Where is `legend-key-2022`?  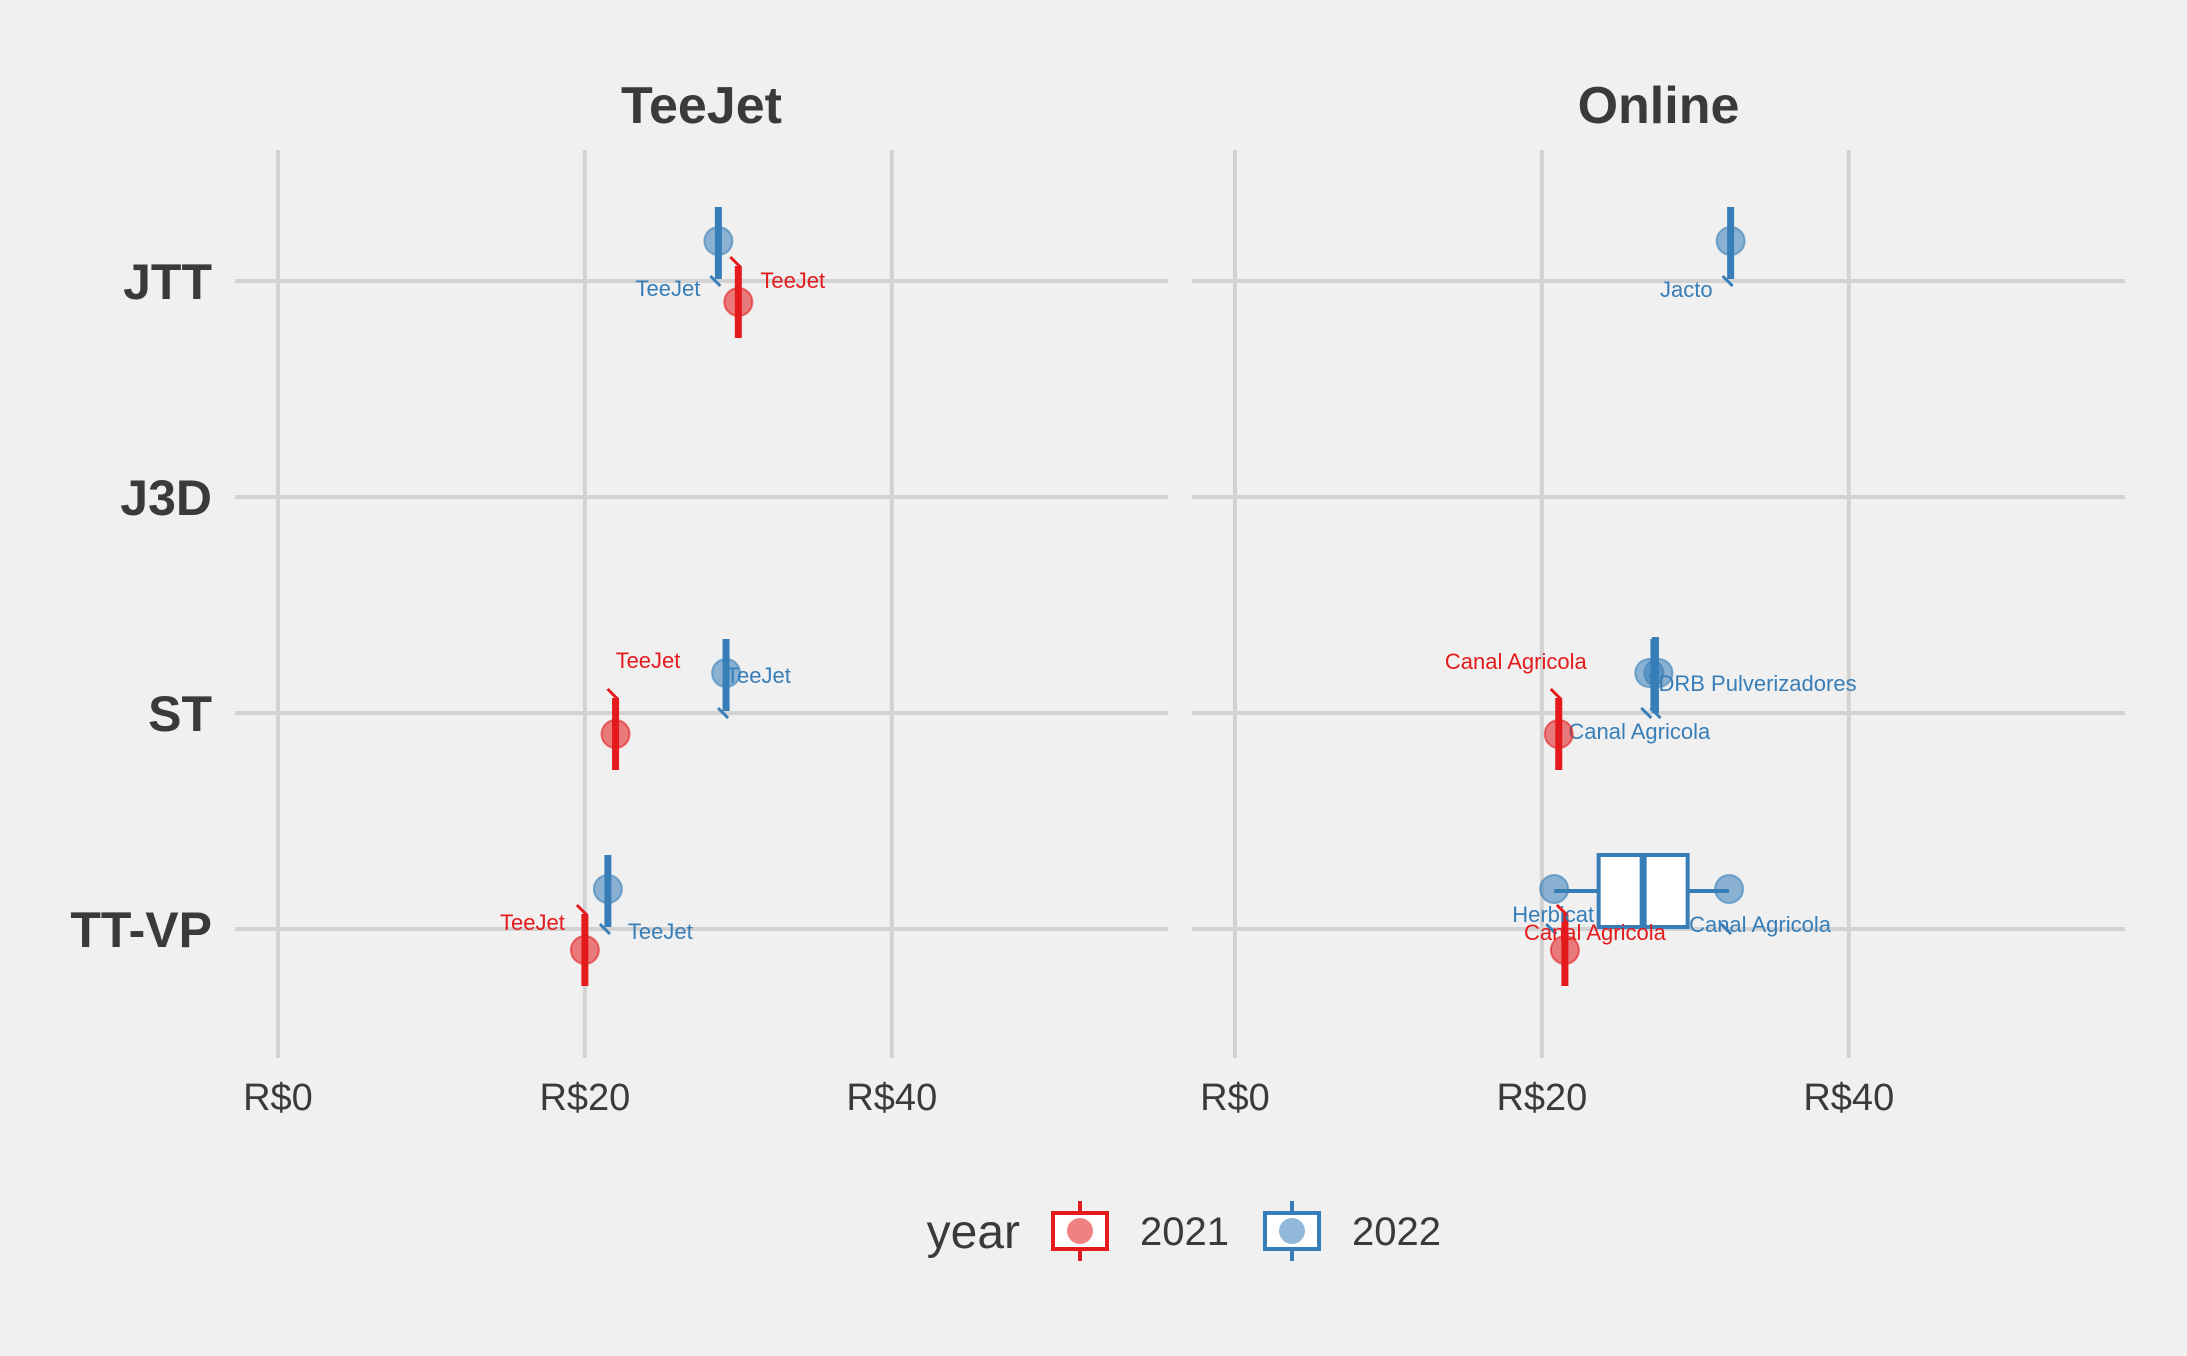
legend-key-2022 is located at coordinates (1292, 1231).